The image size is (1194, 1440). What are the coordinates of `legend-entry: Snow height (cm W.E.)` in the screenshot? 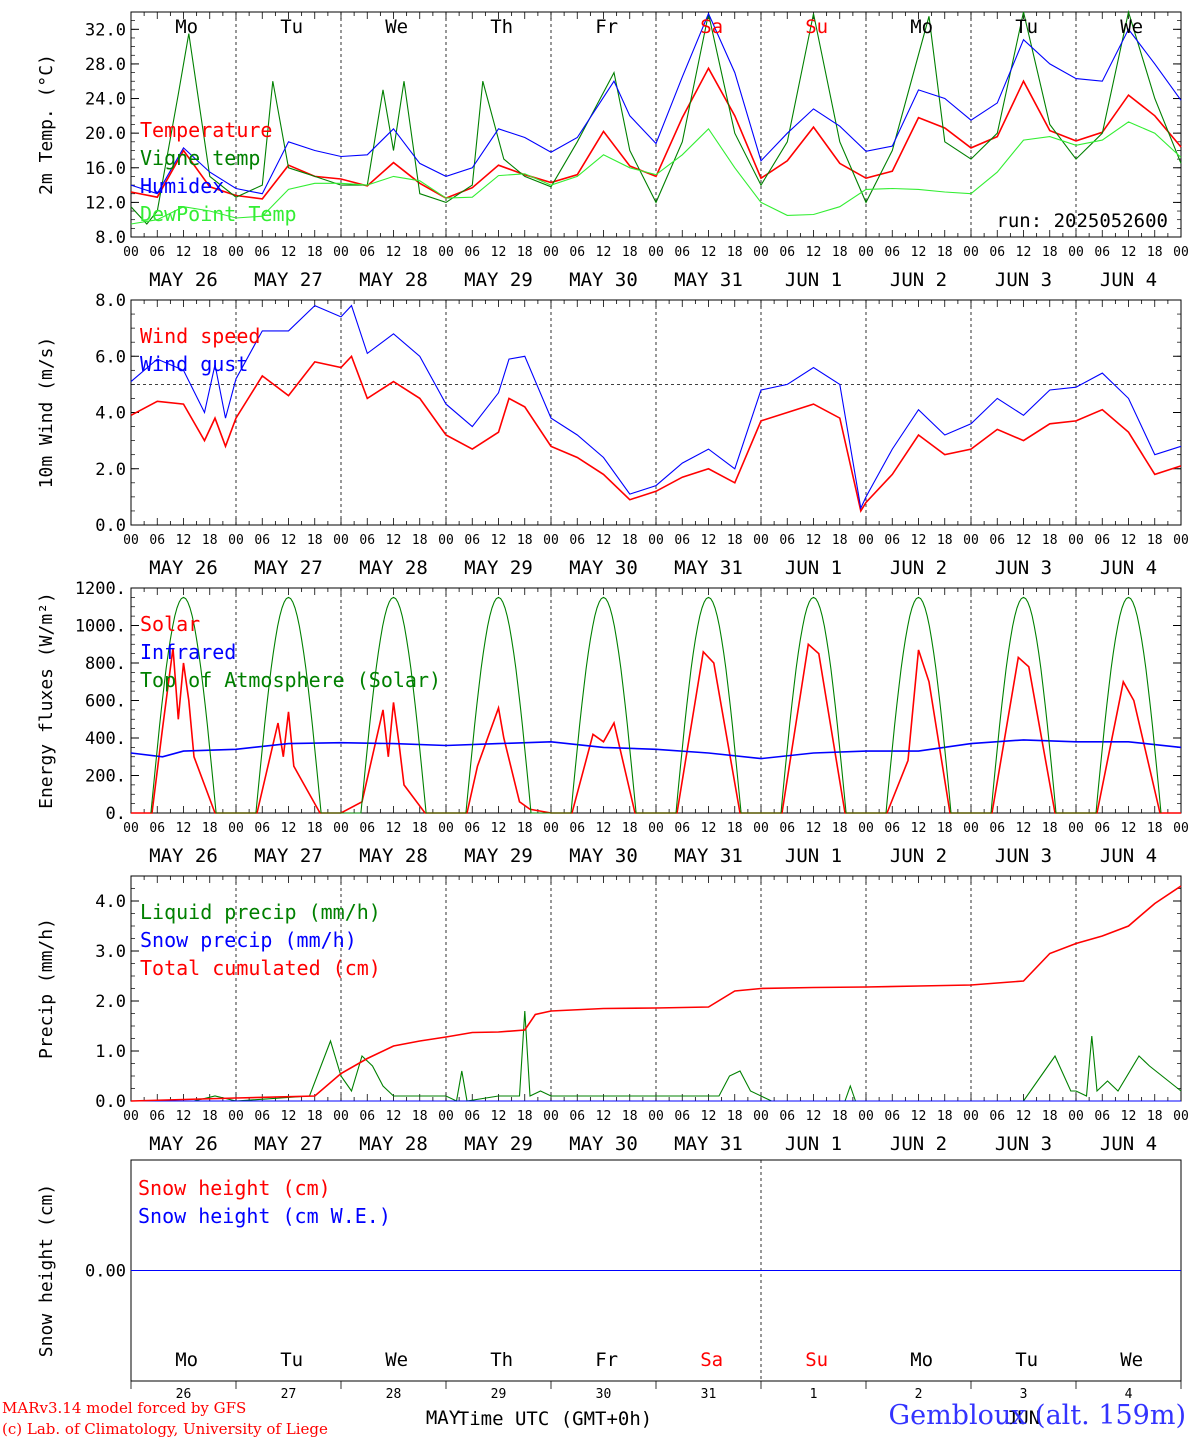 It's located at (264, 1216).